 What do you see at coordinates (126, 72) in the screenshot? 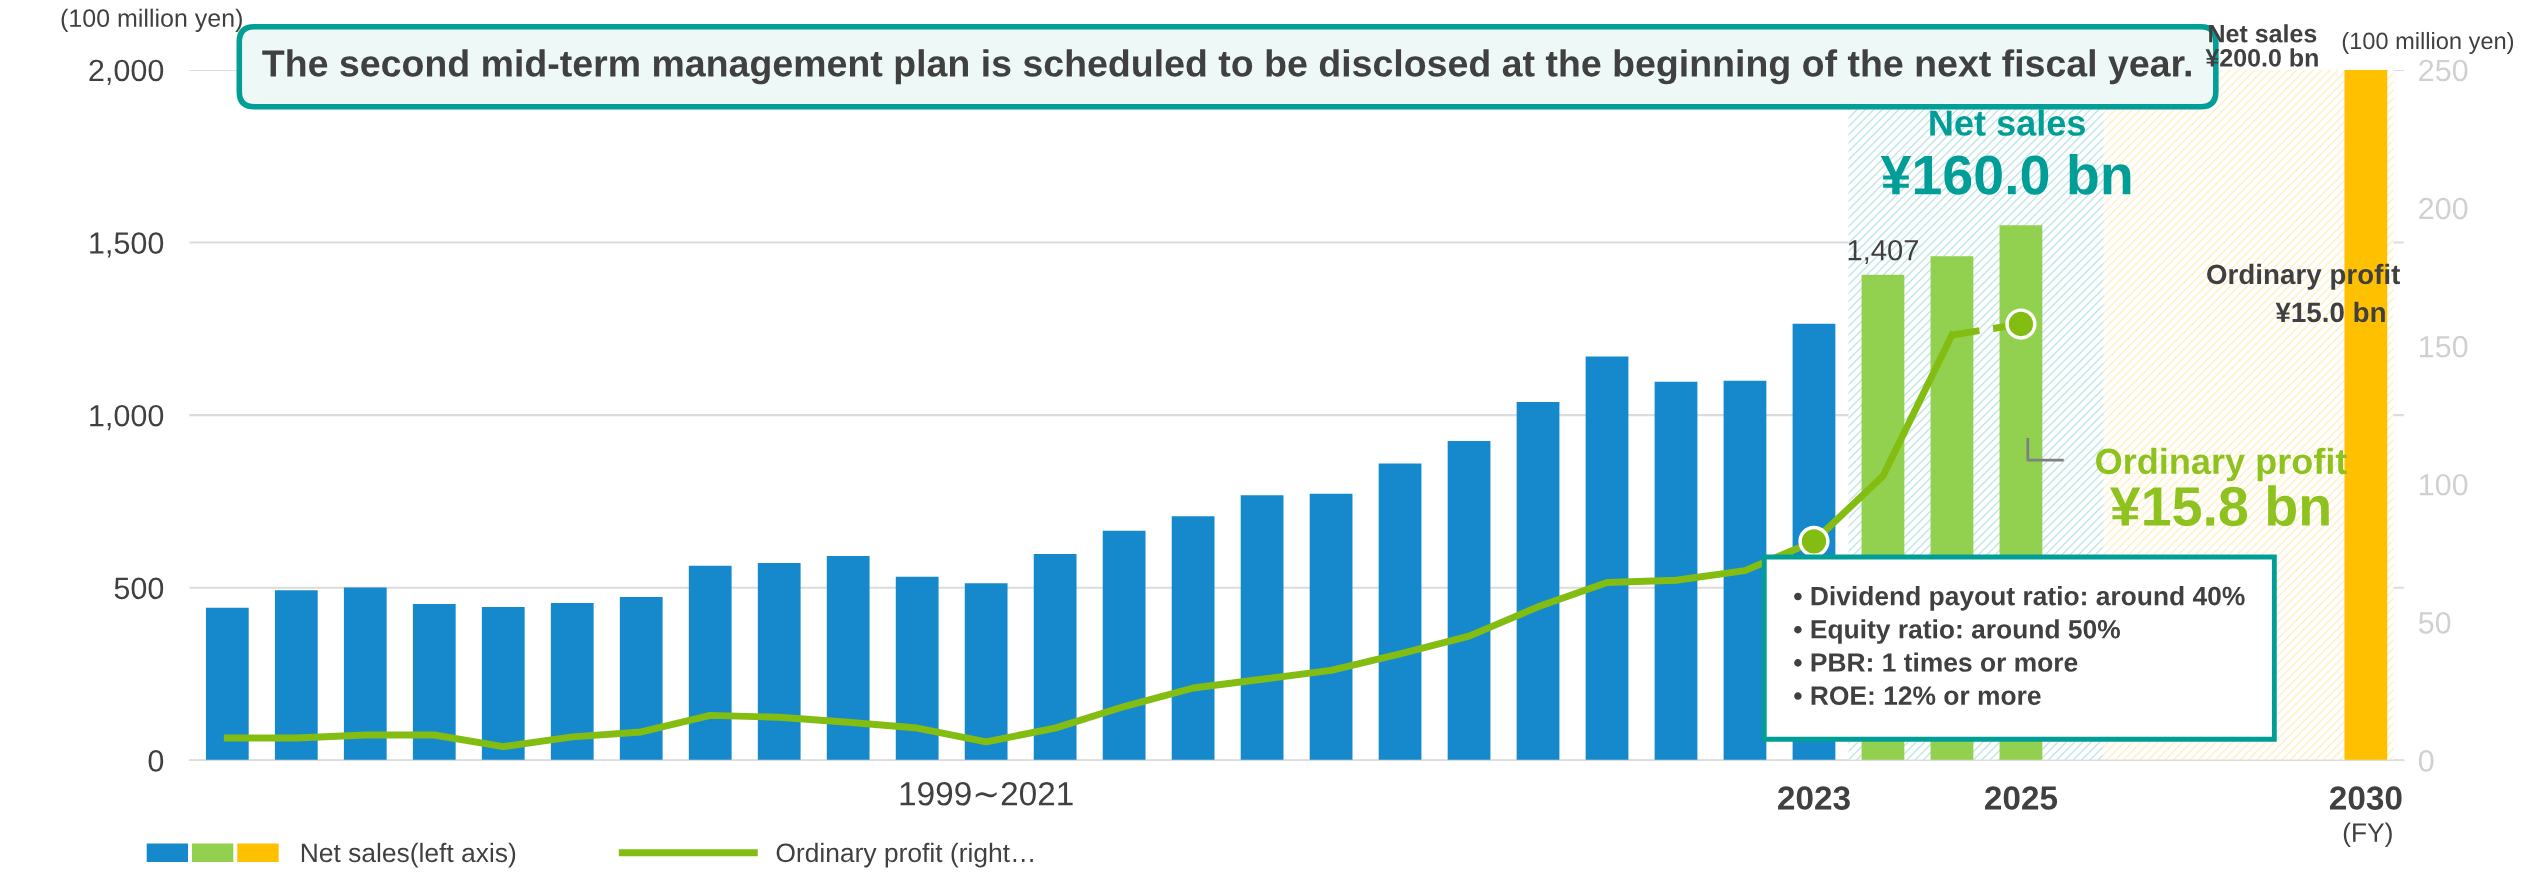
I see `y-tick-label: 2,000` at bounding box center [126, 72].